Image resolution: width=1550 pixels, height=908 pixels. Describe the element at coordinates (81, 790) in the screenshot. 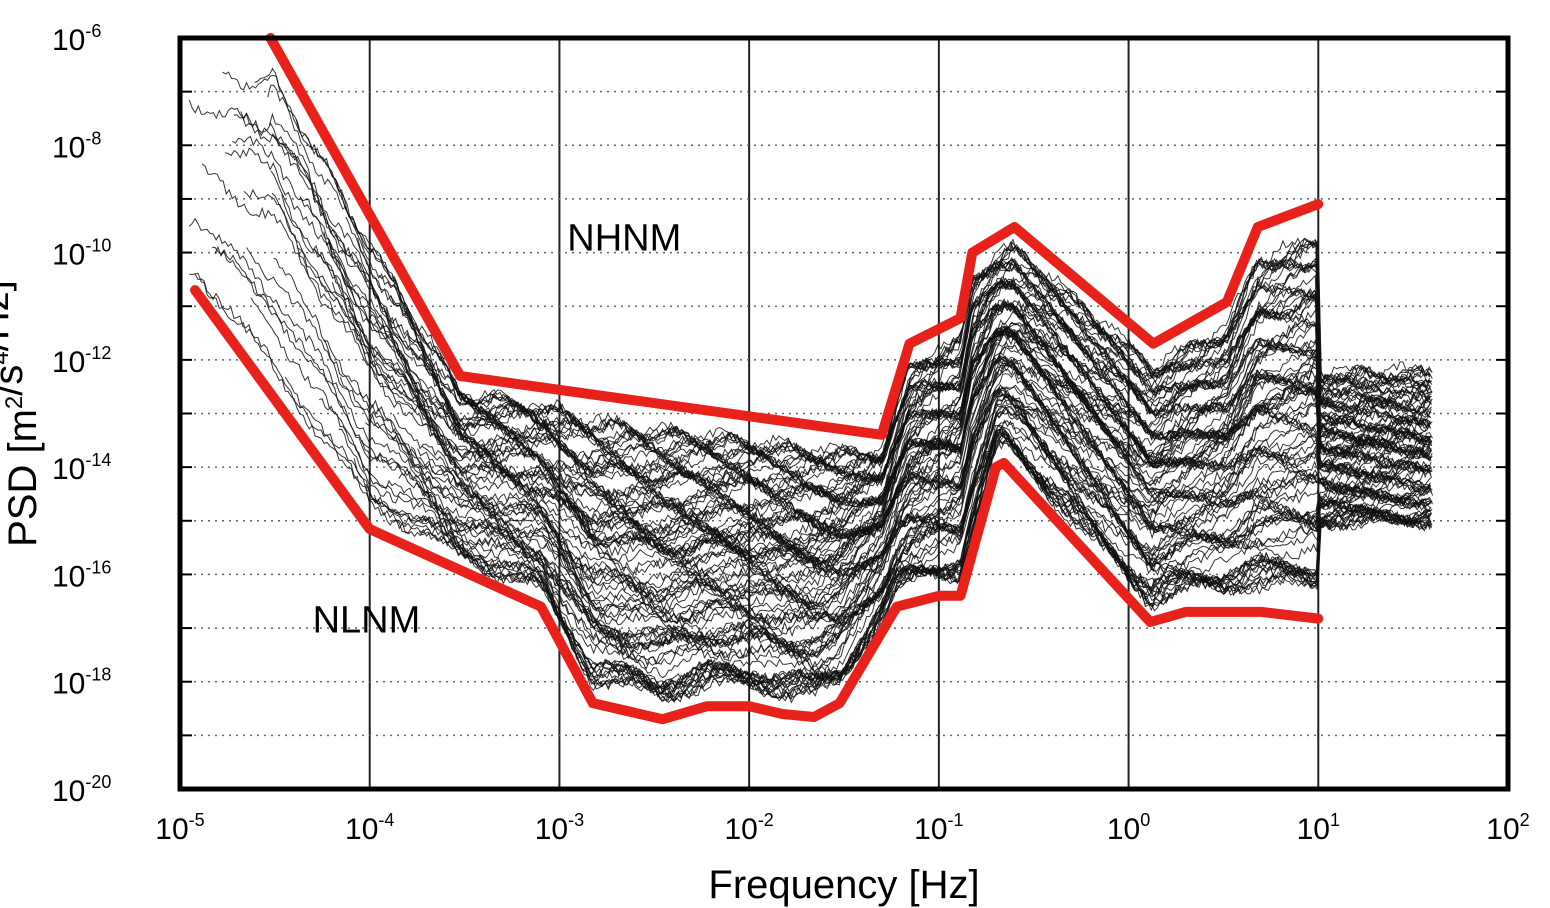

I see `y-tick-label: 10⁻²⁰` at that location.